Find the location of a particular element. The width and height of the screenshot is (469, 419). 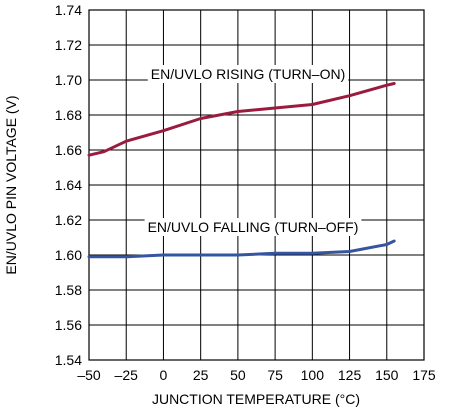

x-tick-label: 75 is located at coordinates (275, 375).